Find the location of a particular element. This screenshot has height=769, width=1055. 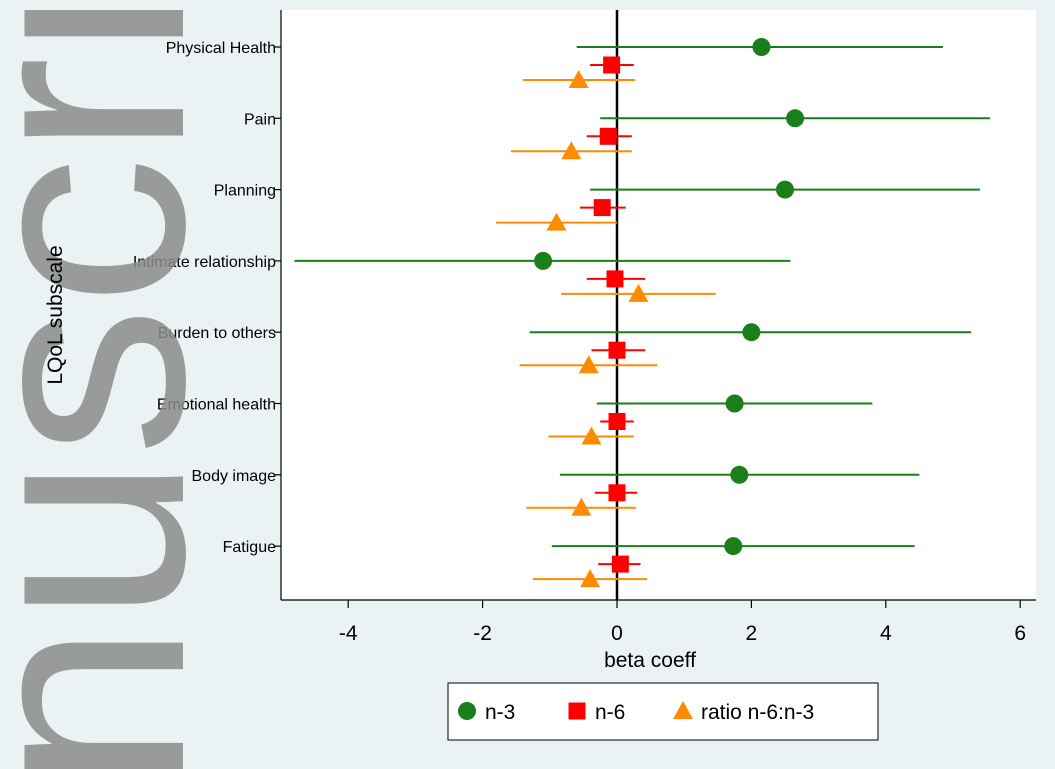

x-tick-label: 6 is located at coordinates (1020, 633).